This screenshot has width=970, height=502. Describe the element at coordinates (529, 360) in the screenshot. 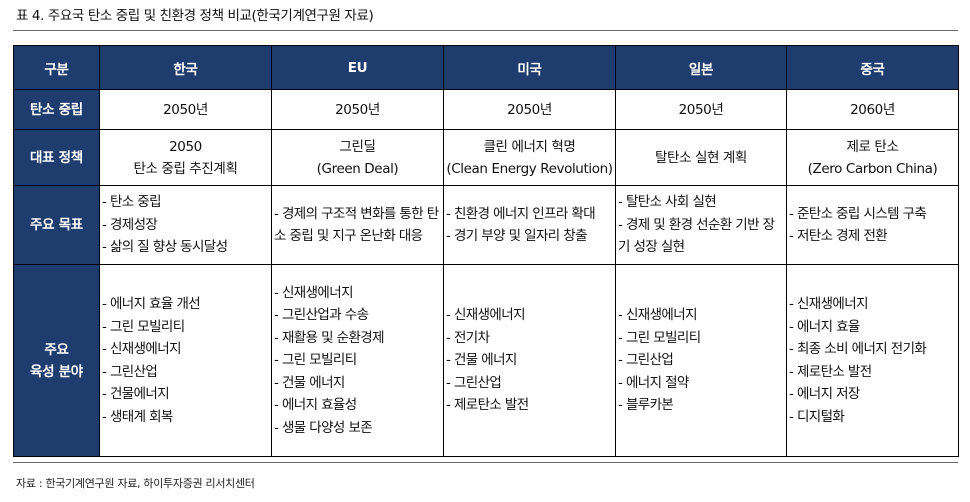

I see `cell-usa: - 신재생에너지 - 전기차 - 건물 에너지 - 그린산업 - 제로탄소 발전` at that location.